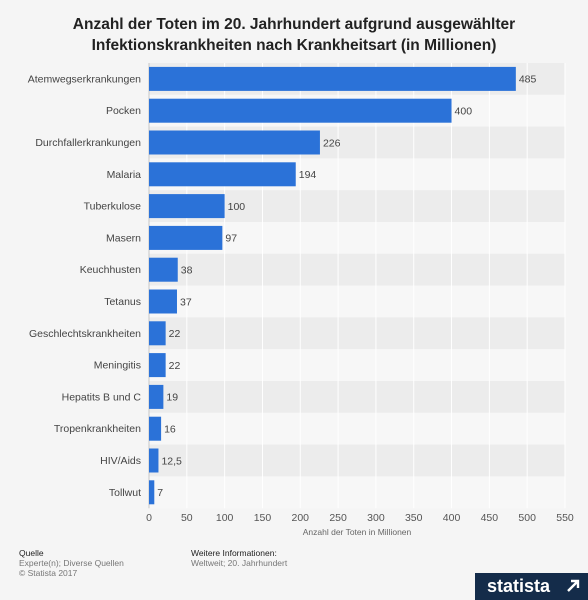  Describe the element at coordinates (357, 532) in the screenshot. I see `x-axis-label: Anzahl der Toten in Millionen` at that location.